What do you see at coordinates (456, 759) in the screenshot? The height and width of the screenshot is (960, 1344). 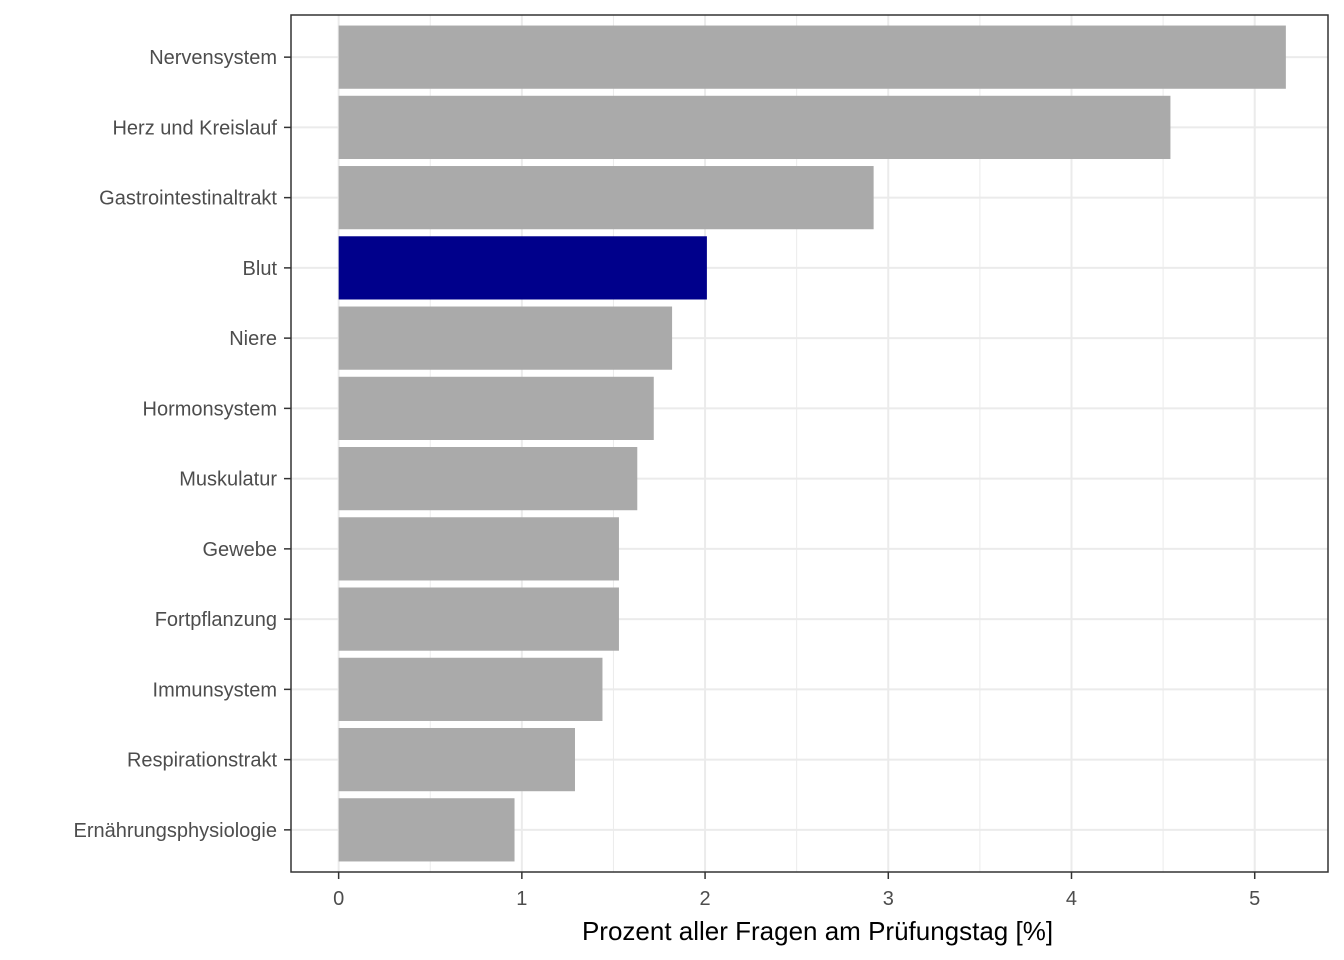 I see `bar-respirationstrakt` at bounding box center [456, 759].